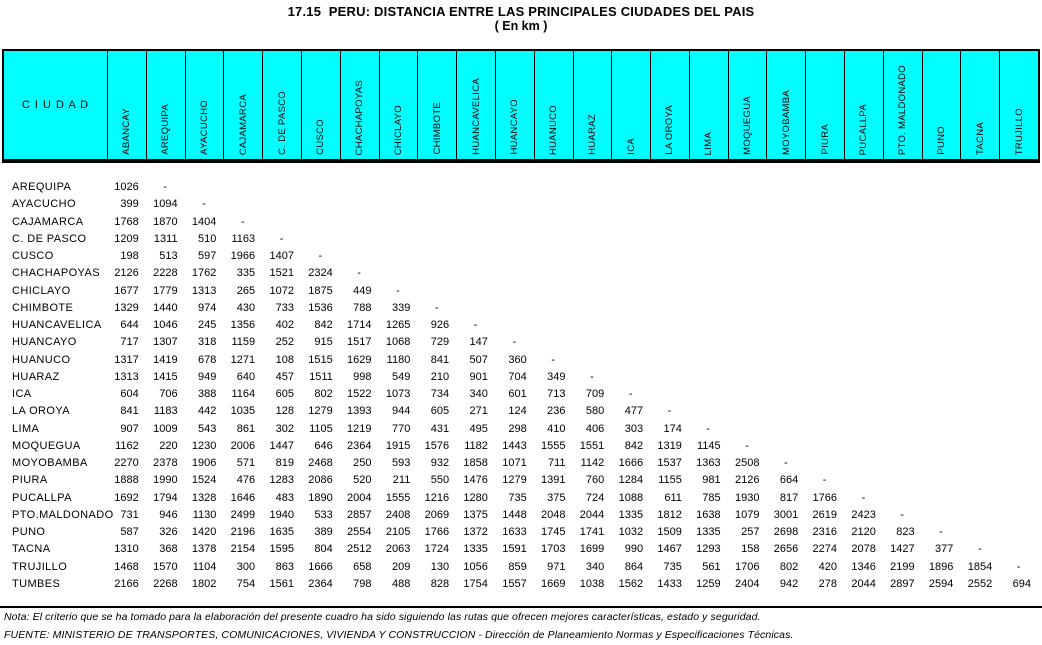 The height and width of the screenshot is (645, 1042). Describe the element at coordinates (42, 187) in the screenshot. I see `row-label: AREQUIPA` at that location.